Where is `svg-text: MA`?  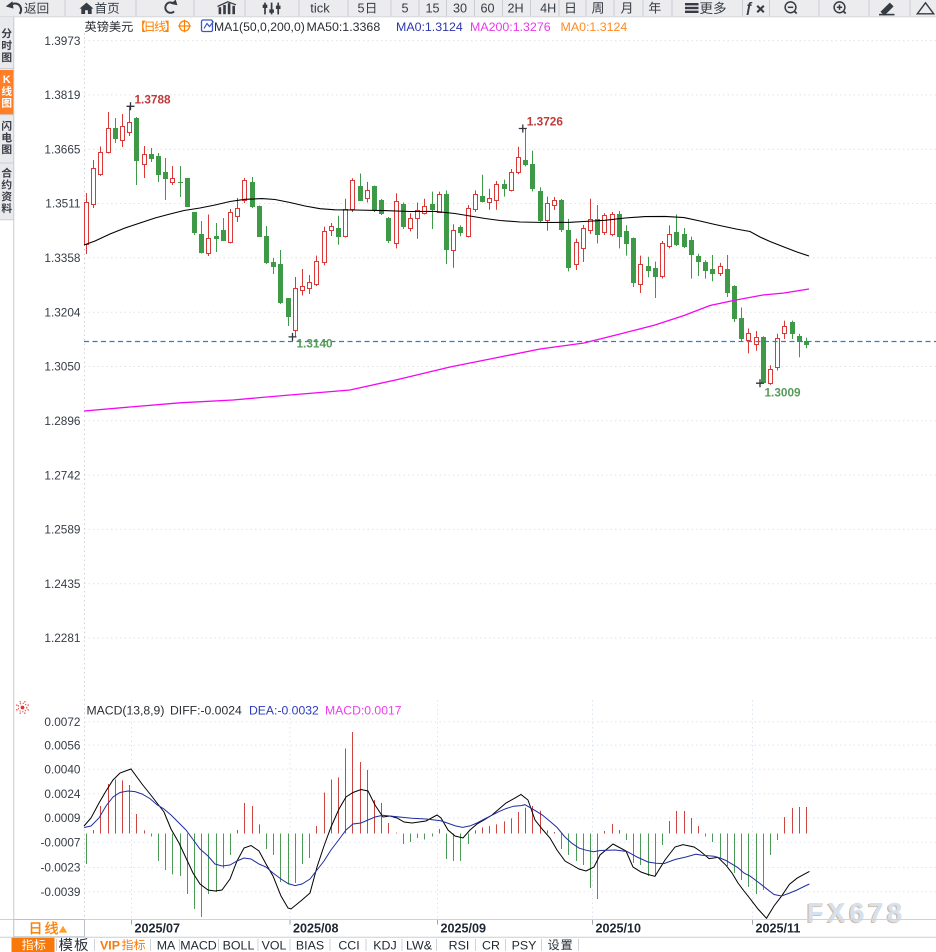 svg-text: MA is located at coordinates (166, 945).